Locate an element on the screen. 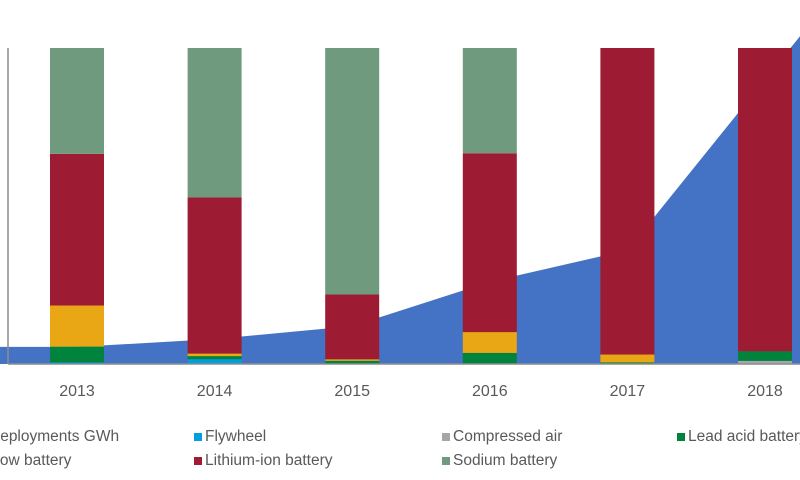 This screenshot has width=800, height=480. bar-sodium-battery-2015 is located at coordinates (352, 171).